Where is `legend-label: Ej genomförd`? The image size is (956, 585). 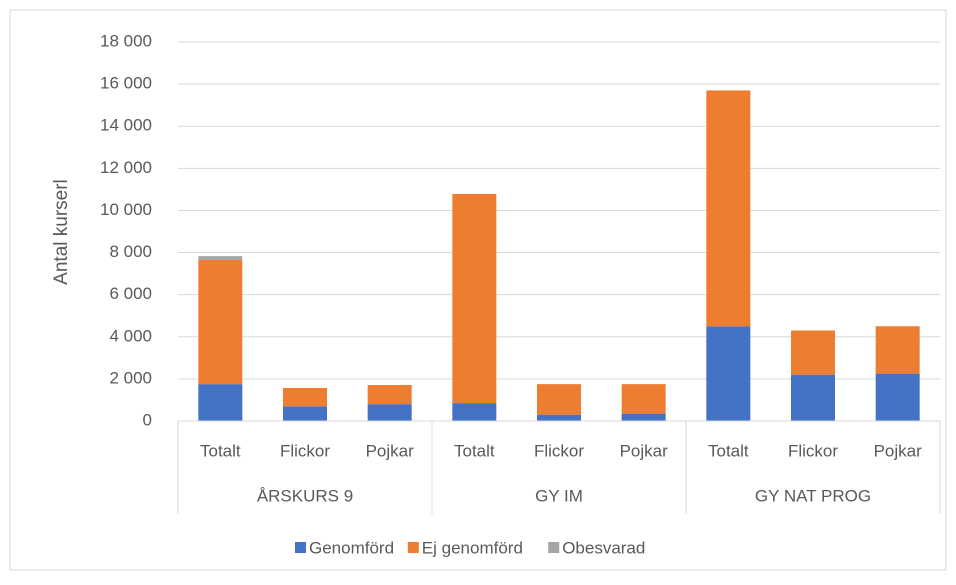 legend-label: Ej genomförd is located at coordinates (472, 547).